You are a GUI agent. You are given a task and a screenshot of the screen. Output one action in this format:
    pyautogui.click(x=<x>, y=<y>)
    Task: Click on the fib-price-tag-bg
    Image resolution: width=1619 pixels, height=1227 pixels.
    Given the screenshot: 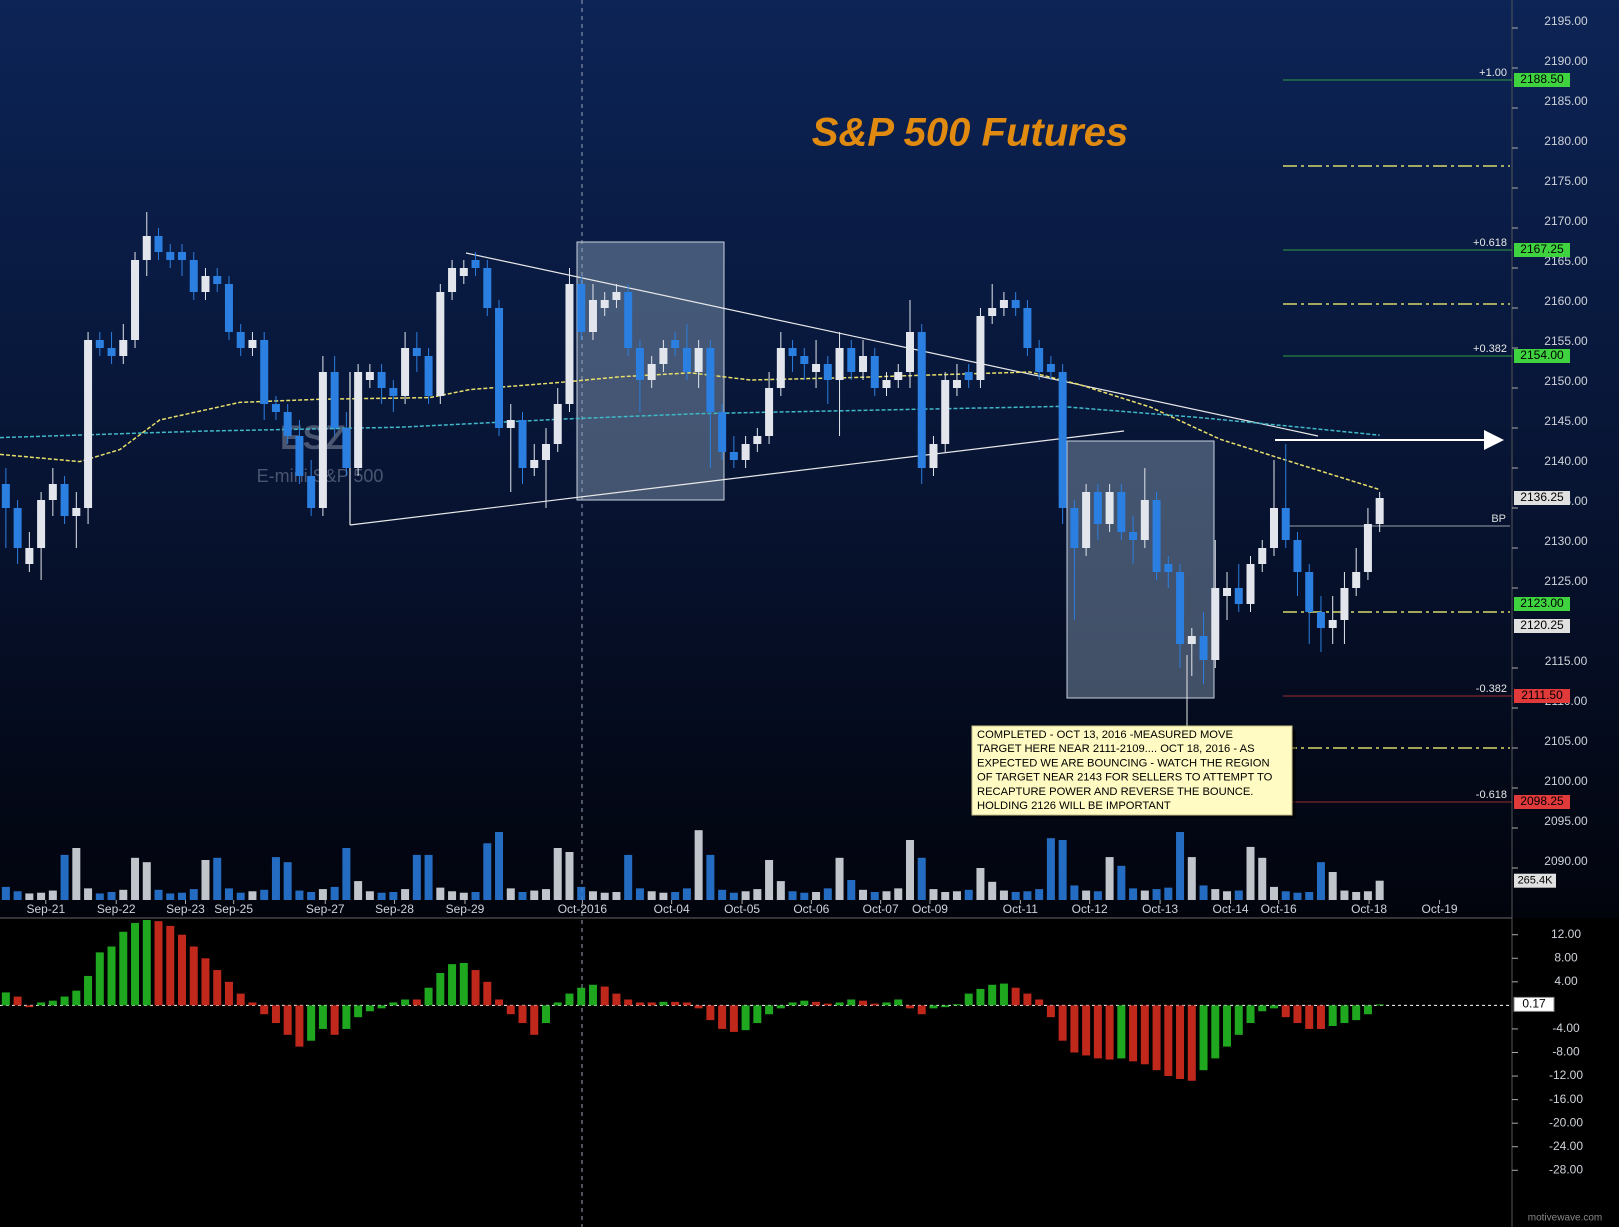 What is the action you would take?
    pyautogui.click(x=1542, y=356)
    